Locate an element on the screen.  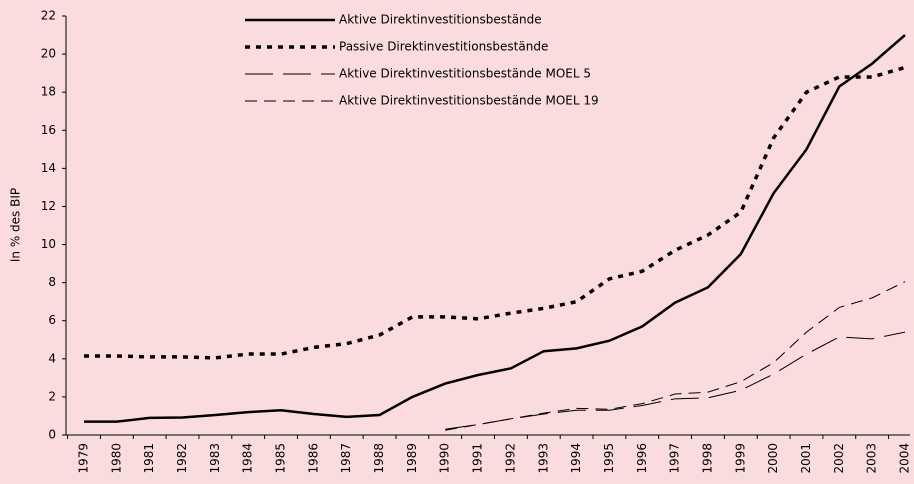
x-tick-label: 1989 is located at coordinates (412, 458).